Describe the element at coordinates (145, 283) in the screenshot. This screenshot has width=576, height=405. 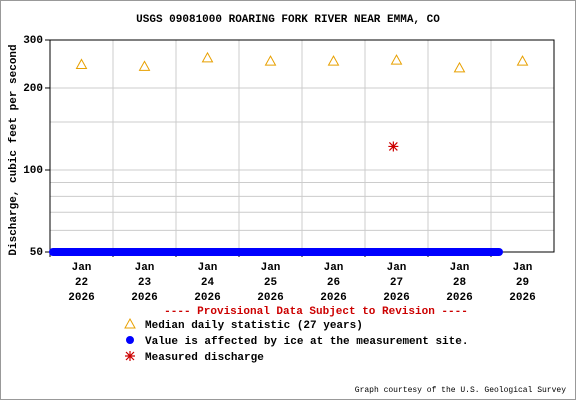
I see `x-tick-label: 23` at that location.